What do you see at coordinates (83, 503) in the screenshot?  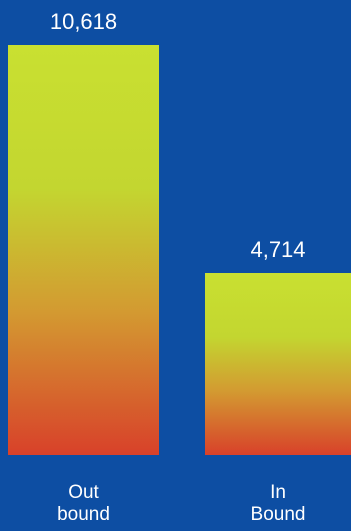 I see `category-label-out-bound: Out bound` at bounding box center [83, 503].